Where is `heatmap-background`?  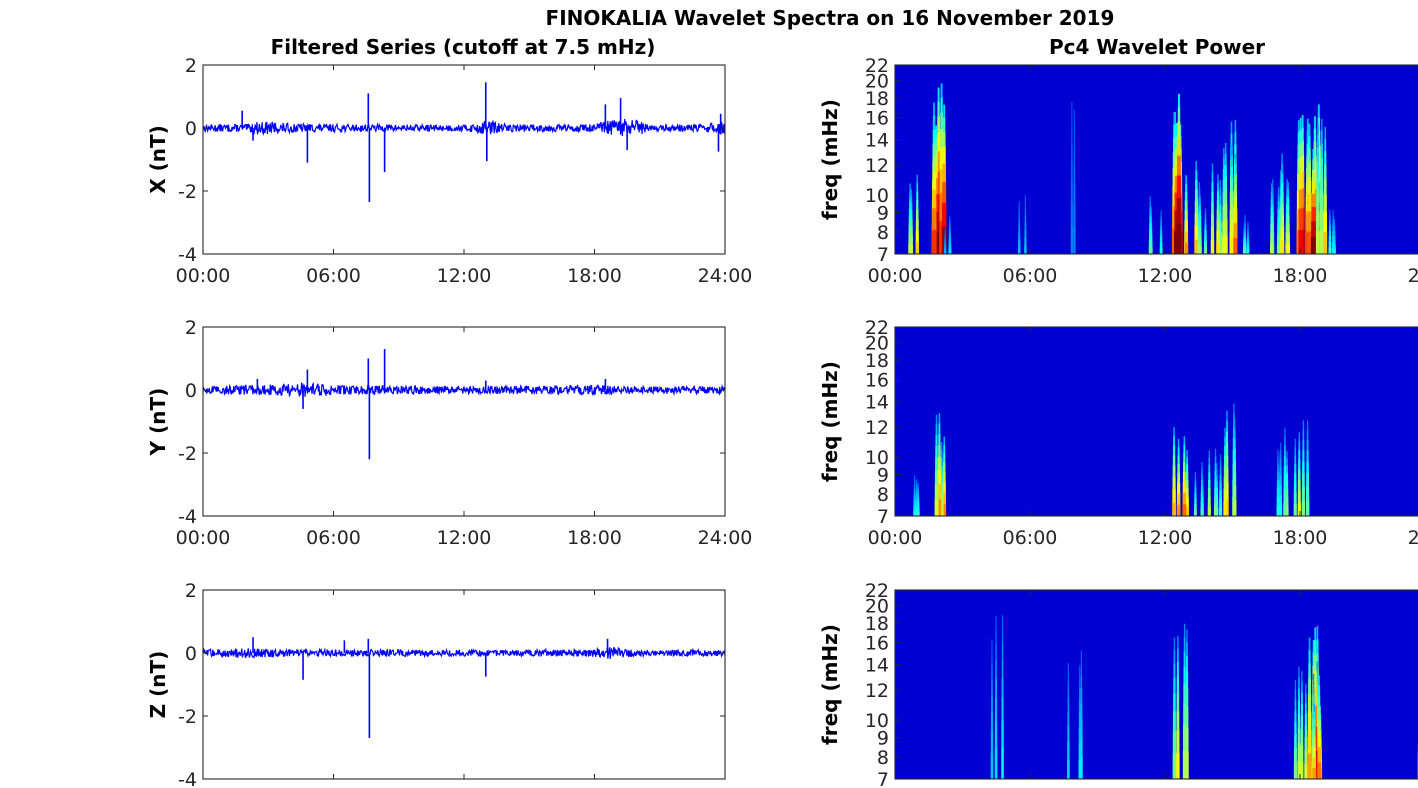 heatmap-background is located at coordinates (1156, 684).